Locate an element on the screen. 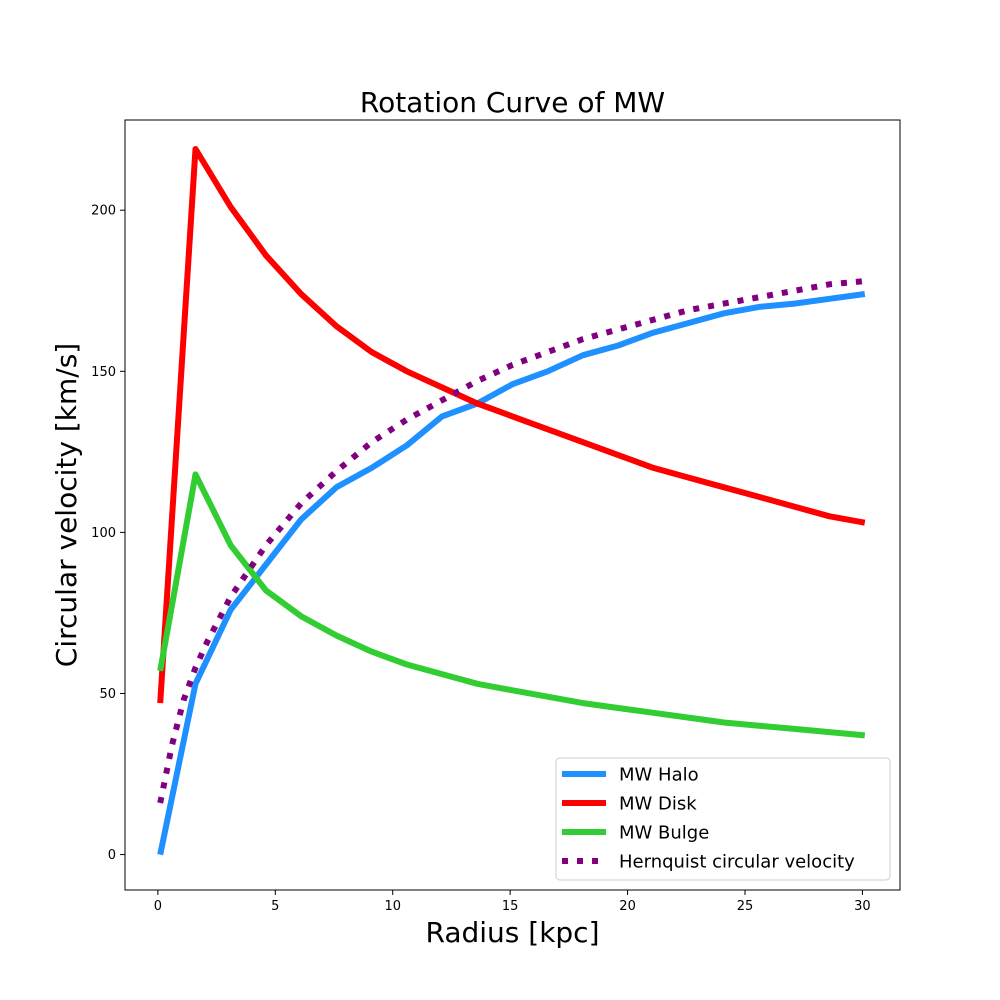 This screenshot has width=1000, height=1000. legend-label: Hernquist circular velocity is located at coordinates (737, 862).